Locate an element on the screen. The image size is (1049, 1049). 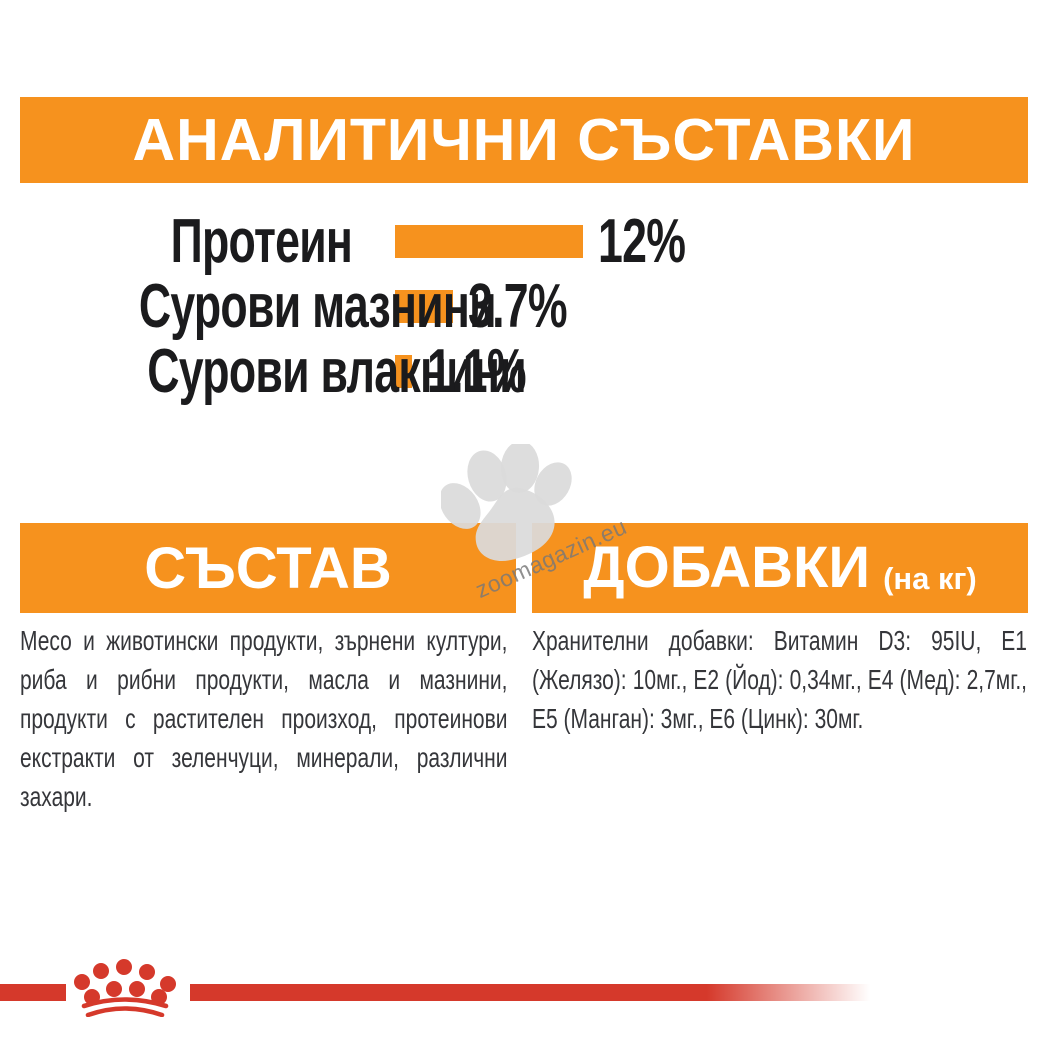
brand-stripe-right is located at coordinates (530, 992).